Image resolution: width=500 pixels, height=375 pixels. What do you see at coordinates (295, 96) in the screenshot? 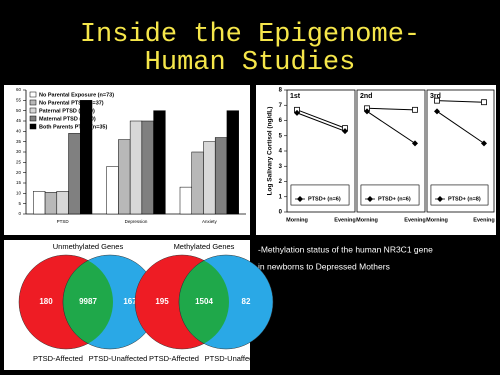
I see `panel-title: 1st` at bounding box center [295, 96].